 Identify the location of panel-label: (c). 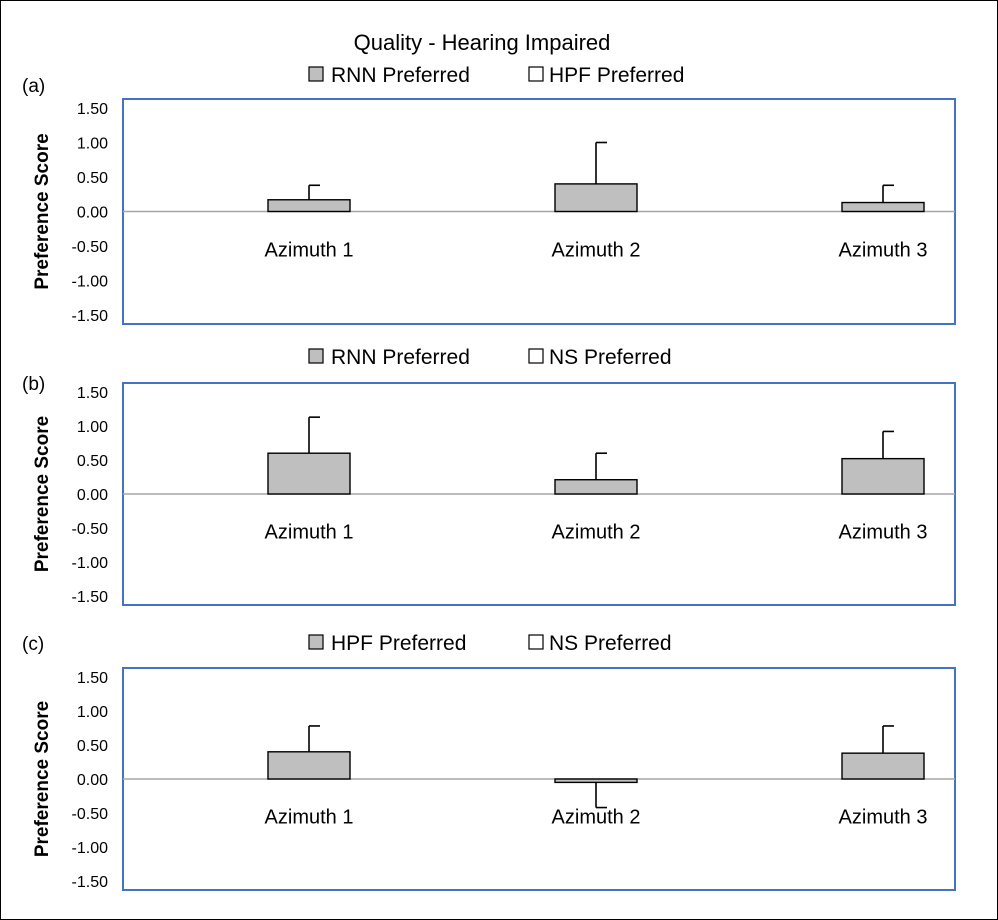
(33, 644).